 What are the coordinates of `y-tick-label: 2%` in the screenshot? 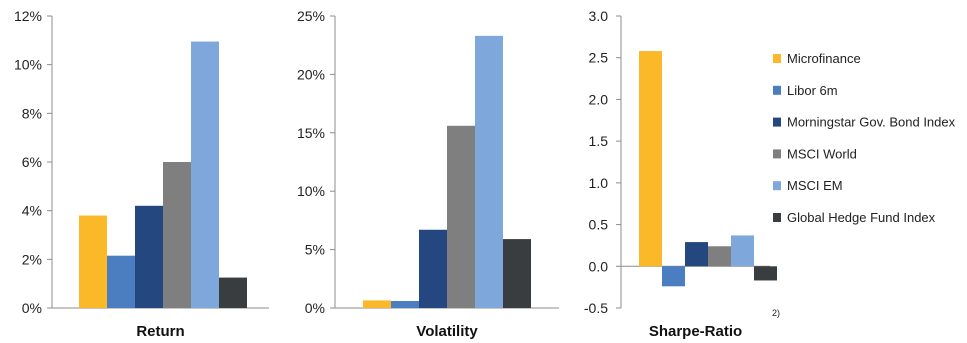 It's located at (32, 259).